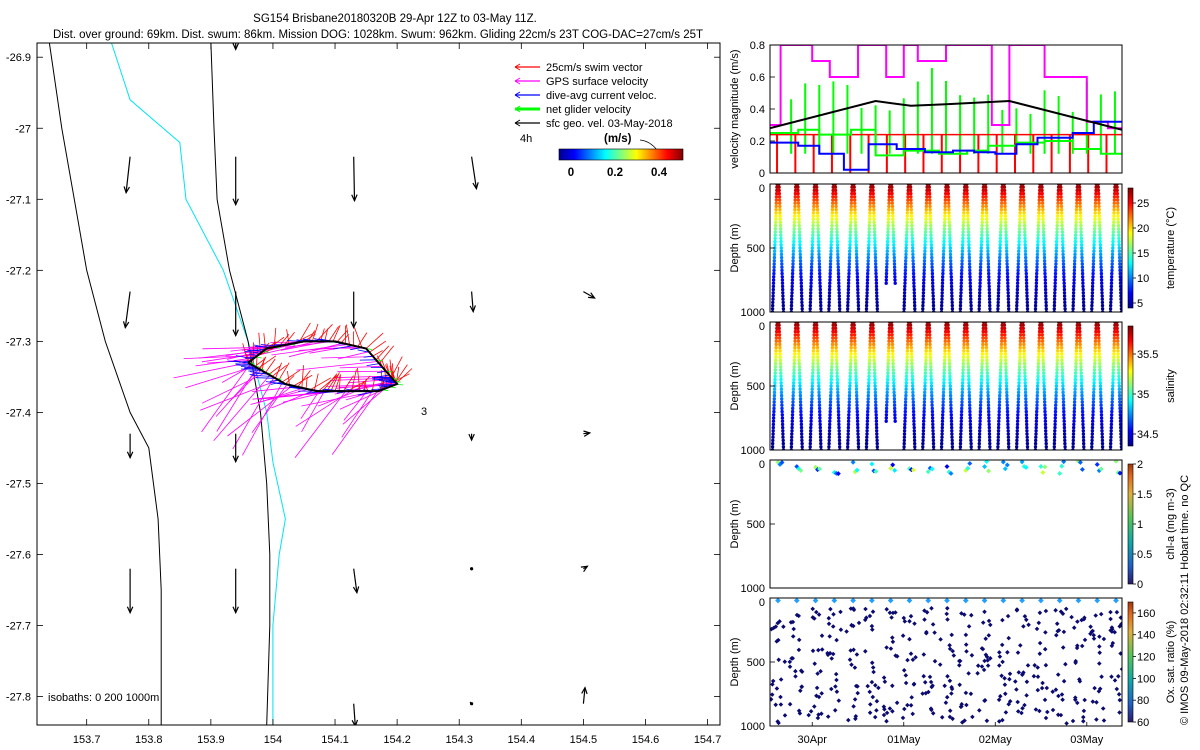  I want to click on current-vector, so click(257, 373).